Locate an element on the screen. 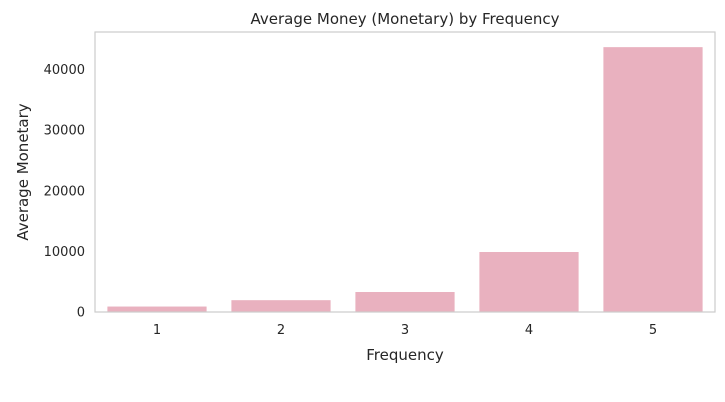  y-tick-label-20000: 20000 is located at coordinates (64, 191).